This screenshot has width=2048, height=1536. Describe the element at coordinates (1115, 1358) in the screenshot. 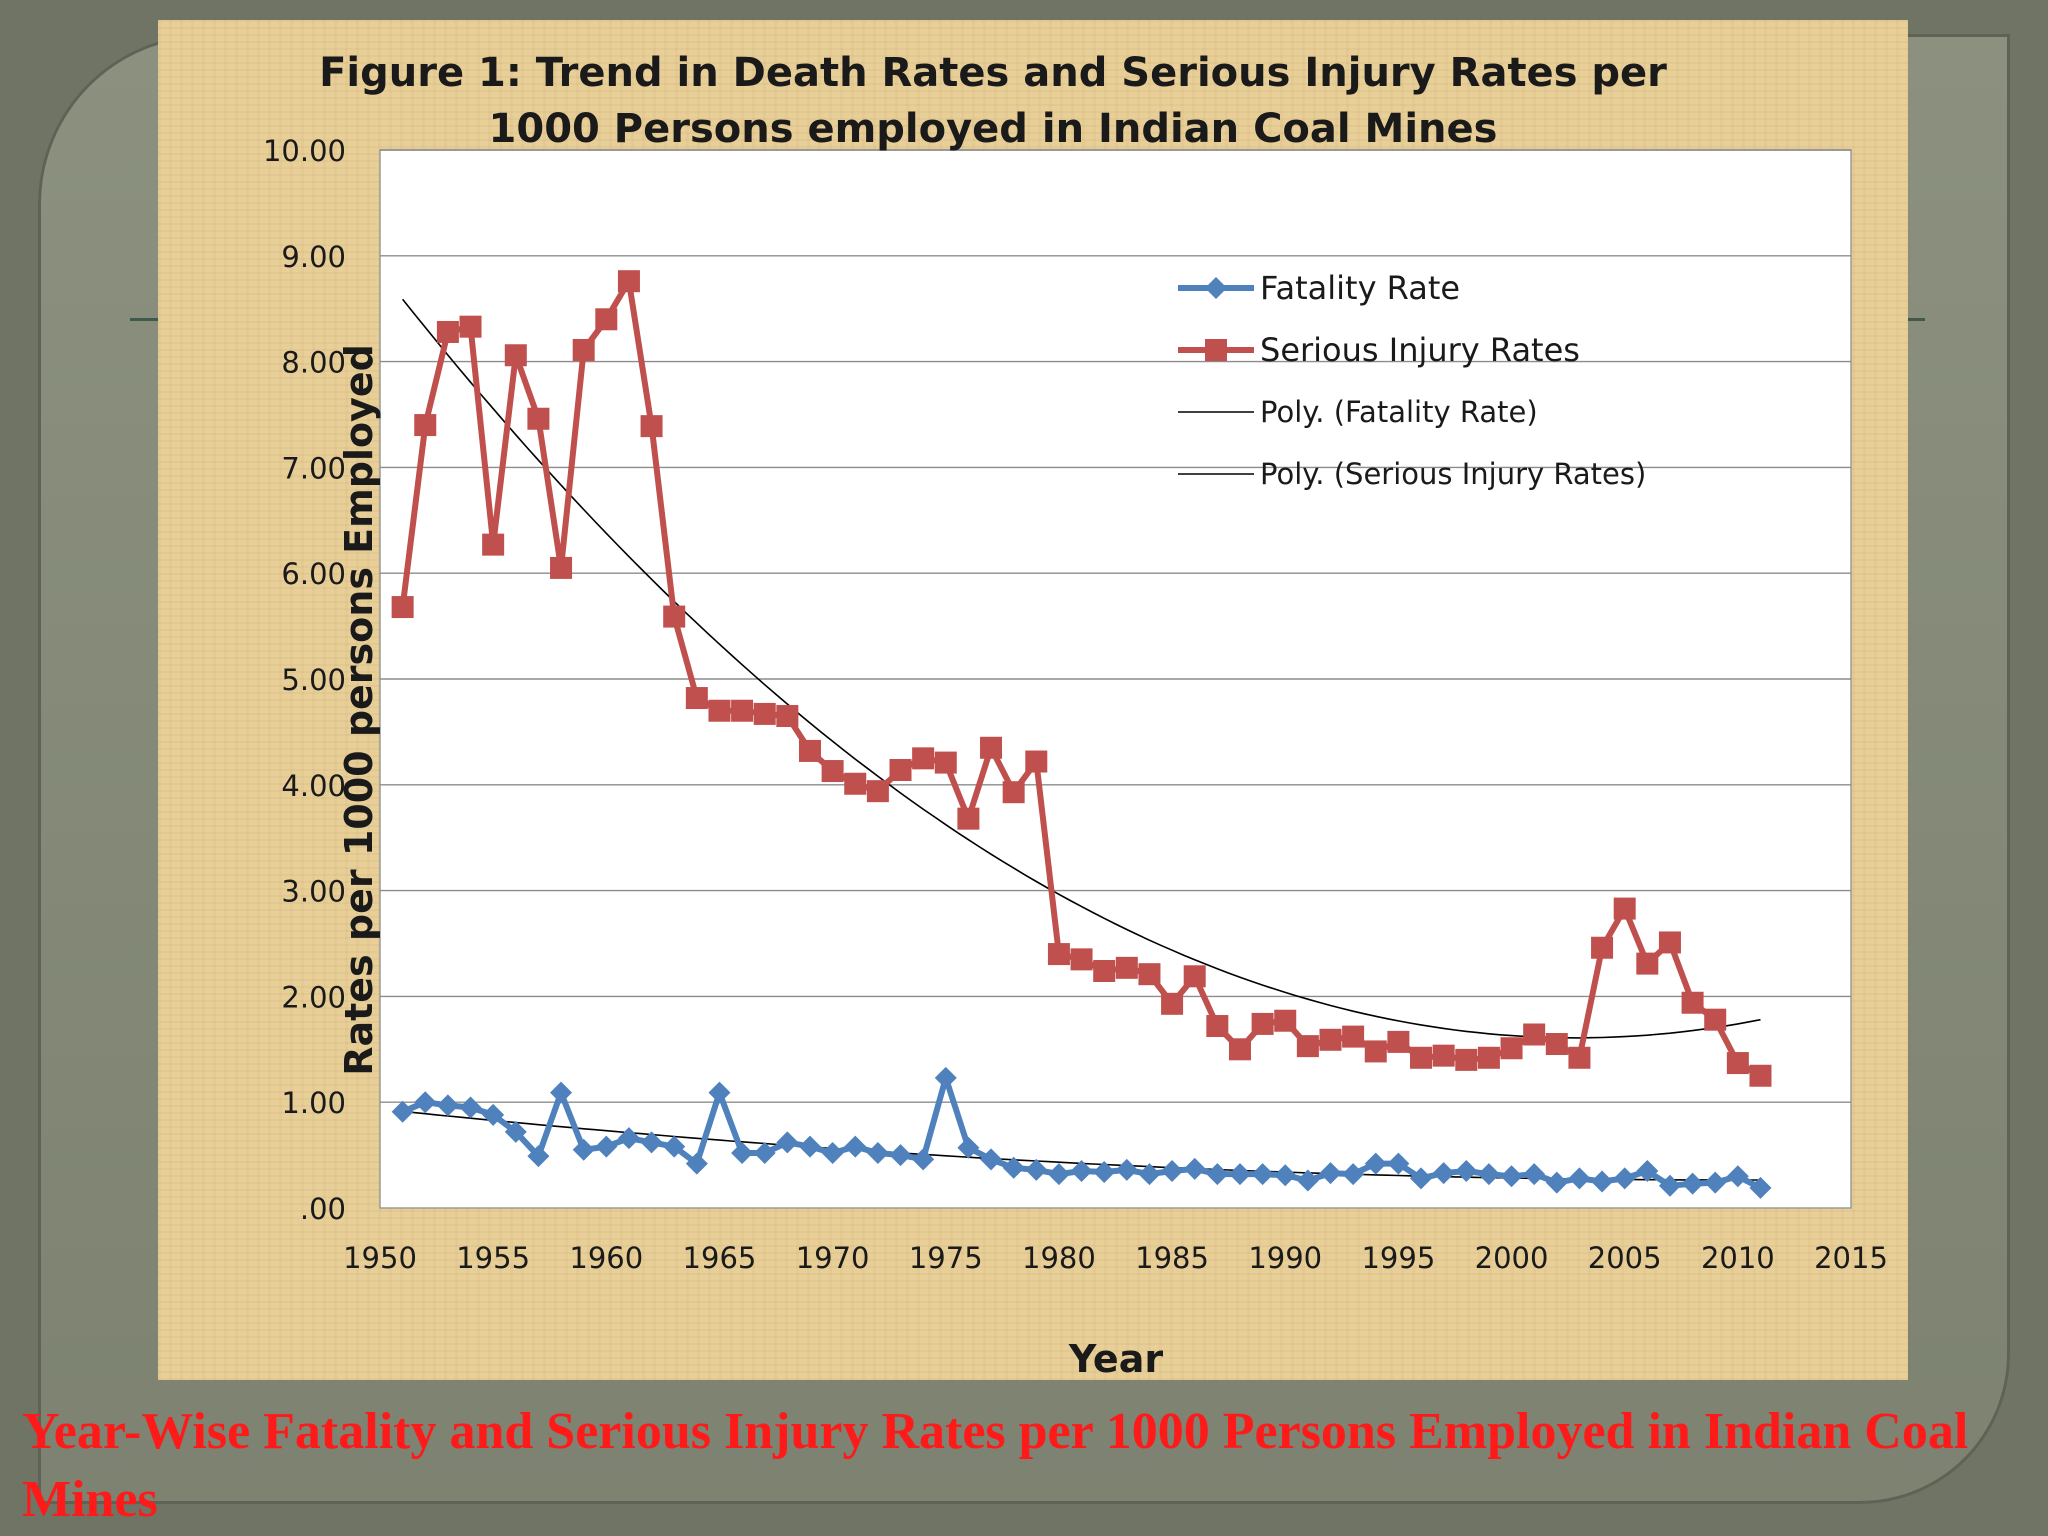

I see `x-axis-label: Year` at that location.